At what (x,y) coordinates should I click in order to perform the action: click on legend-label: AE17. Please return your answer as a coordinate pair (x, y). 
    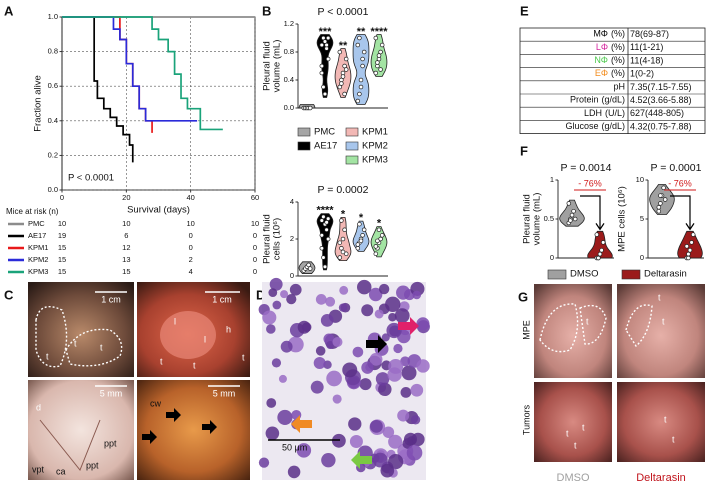
    Looking at the image, I should click on (325, 146).